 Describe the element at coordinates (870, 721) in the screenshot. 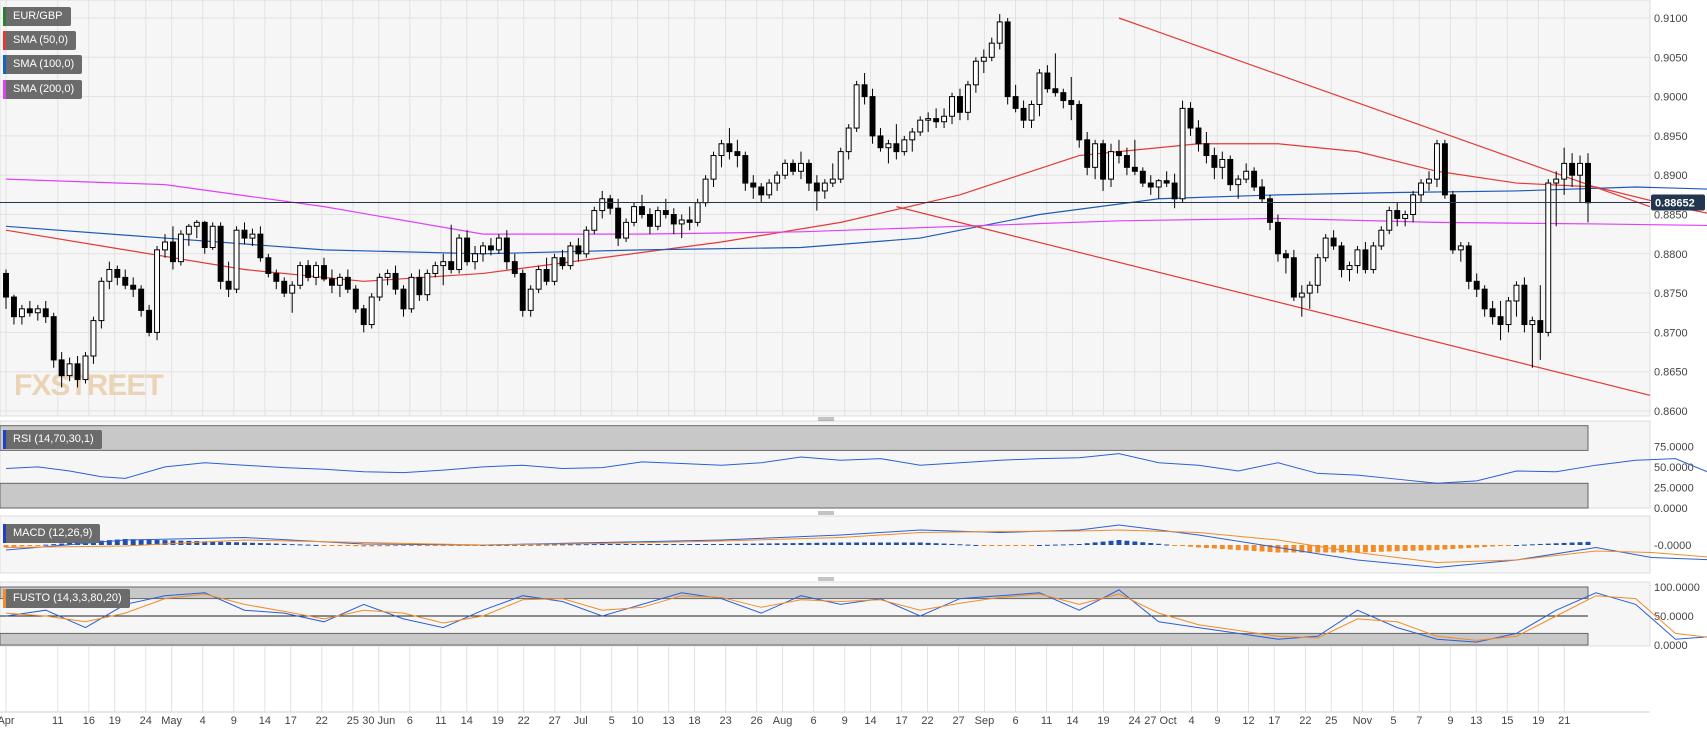

I see `x-tick-label: 14` at that location.